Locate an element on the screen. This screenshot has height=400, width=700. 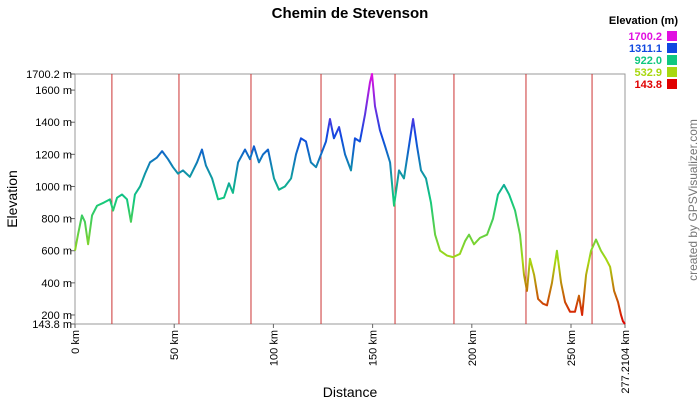
y-tick-label: 200 m is located at coordinates (56, 316).